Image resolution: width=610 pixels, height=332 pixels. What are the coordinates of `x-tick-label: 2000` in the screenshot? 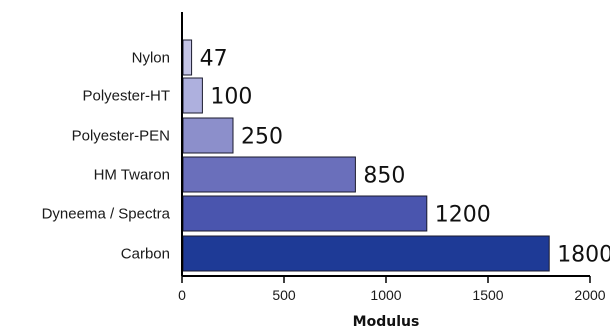 It's located at (589, 295).